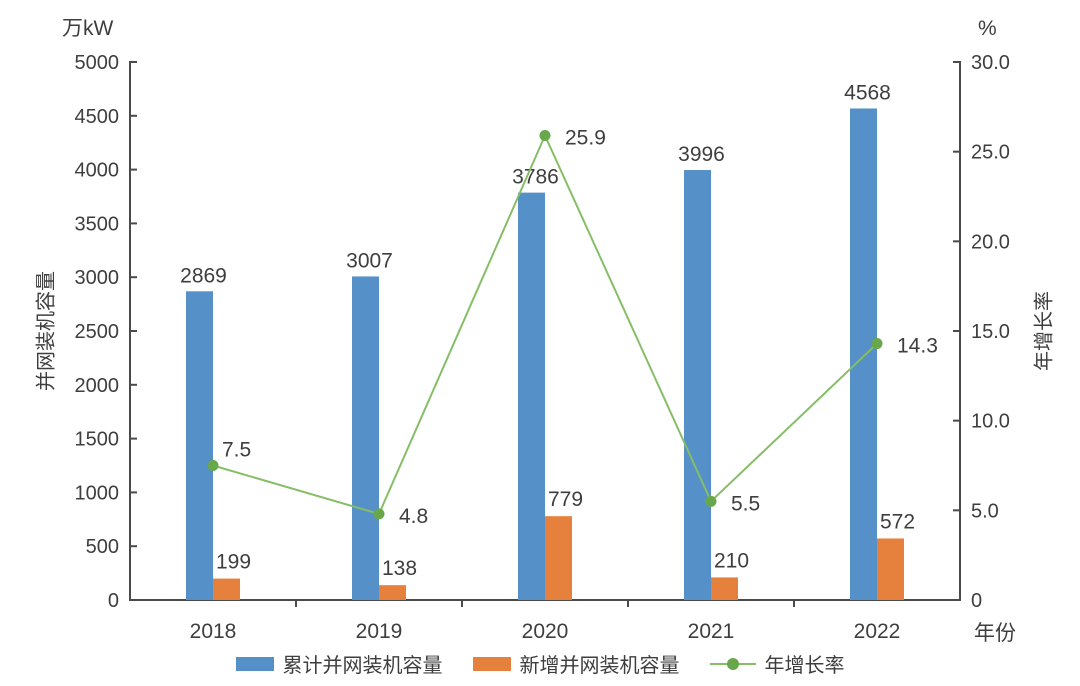 This screenshot has height=686, width=1080. What do you see at coordinates (995, 633) in the screenshot?
I see `x-axis-title: 年份` at bounding box center [995, 633].